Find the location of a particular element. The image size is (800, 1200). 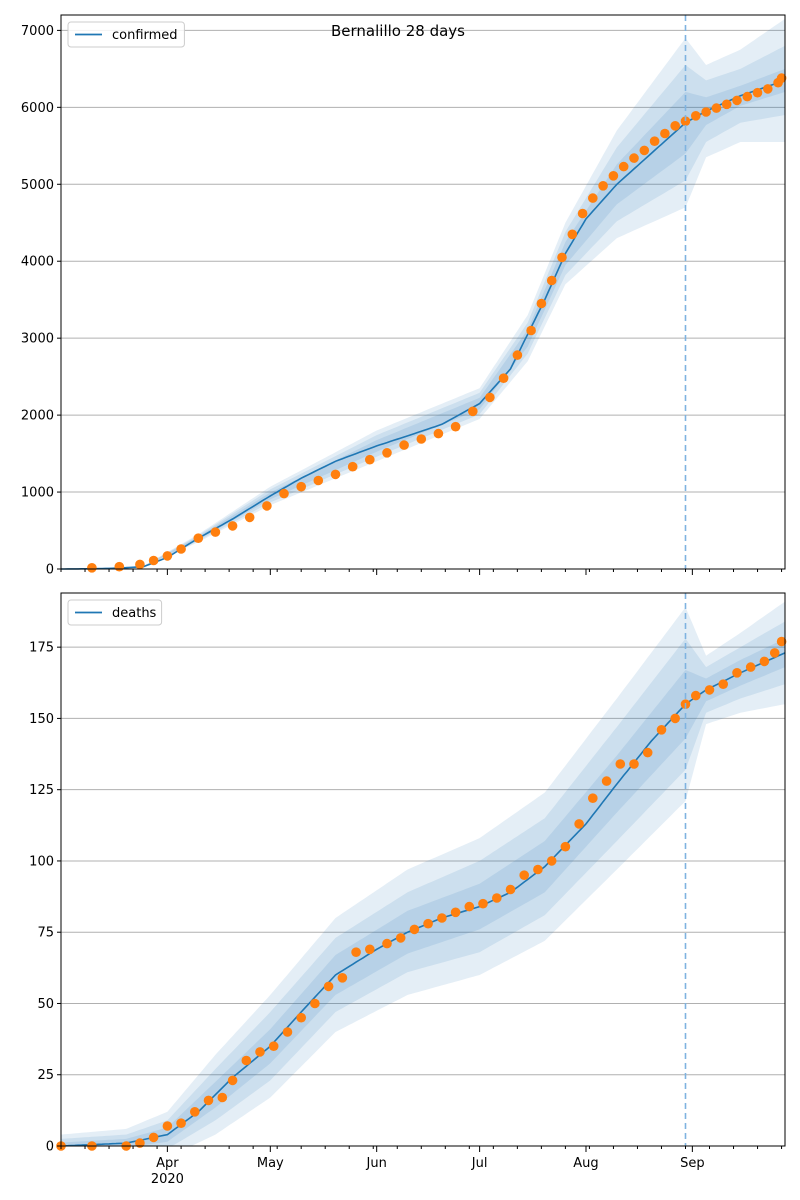

y-tick-label: 4000 is located at coordinates (37, 262).